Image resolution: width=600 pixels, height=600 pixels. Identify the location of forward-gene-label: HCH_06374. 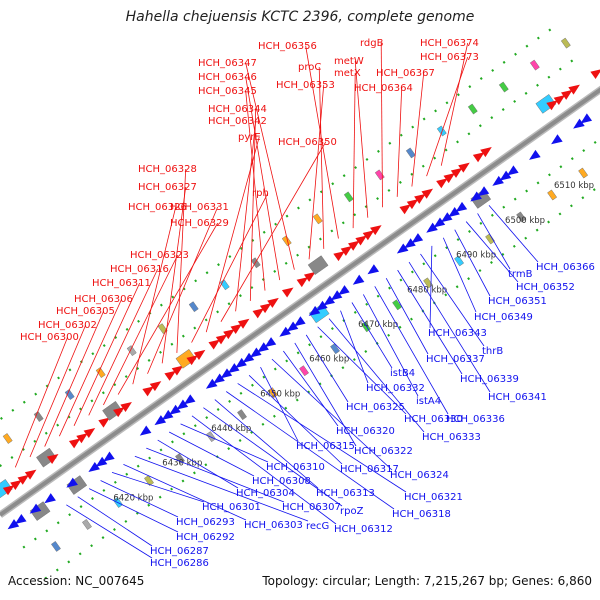
(449, 43).